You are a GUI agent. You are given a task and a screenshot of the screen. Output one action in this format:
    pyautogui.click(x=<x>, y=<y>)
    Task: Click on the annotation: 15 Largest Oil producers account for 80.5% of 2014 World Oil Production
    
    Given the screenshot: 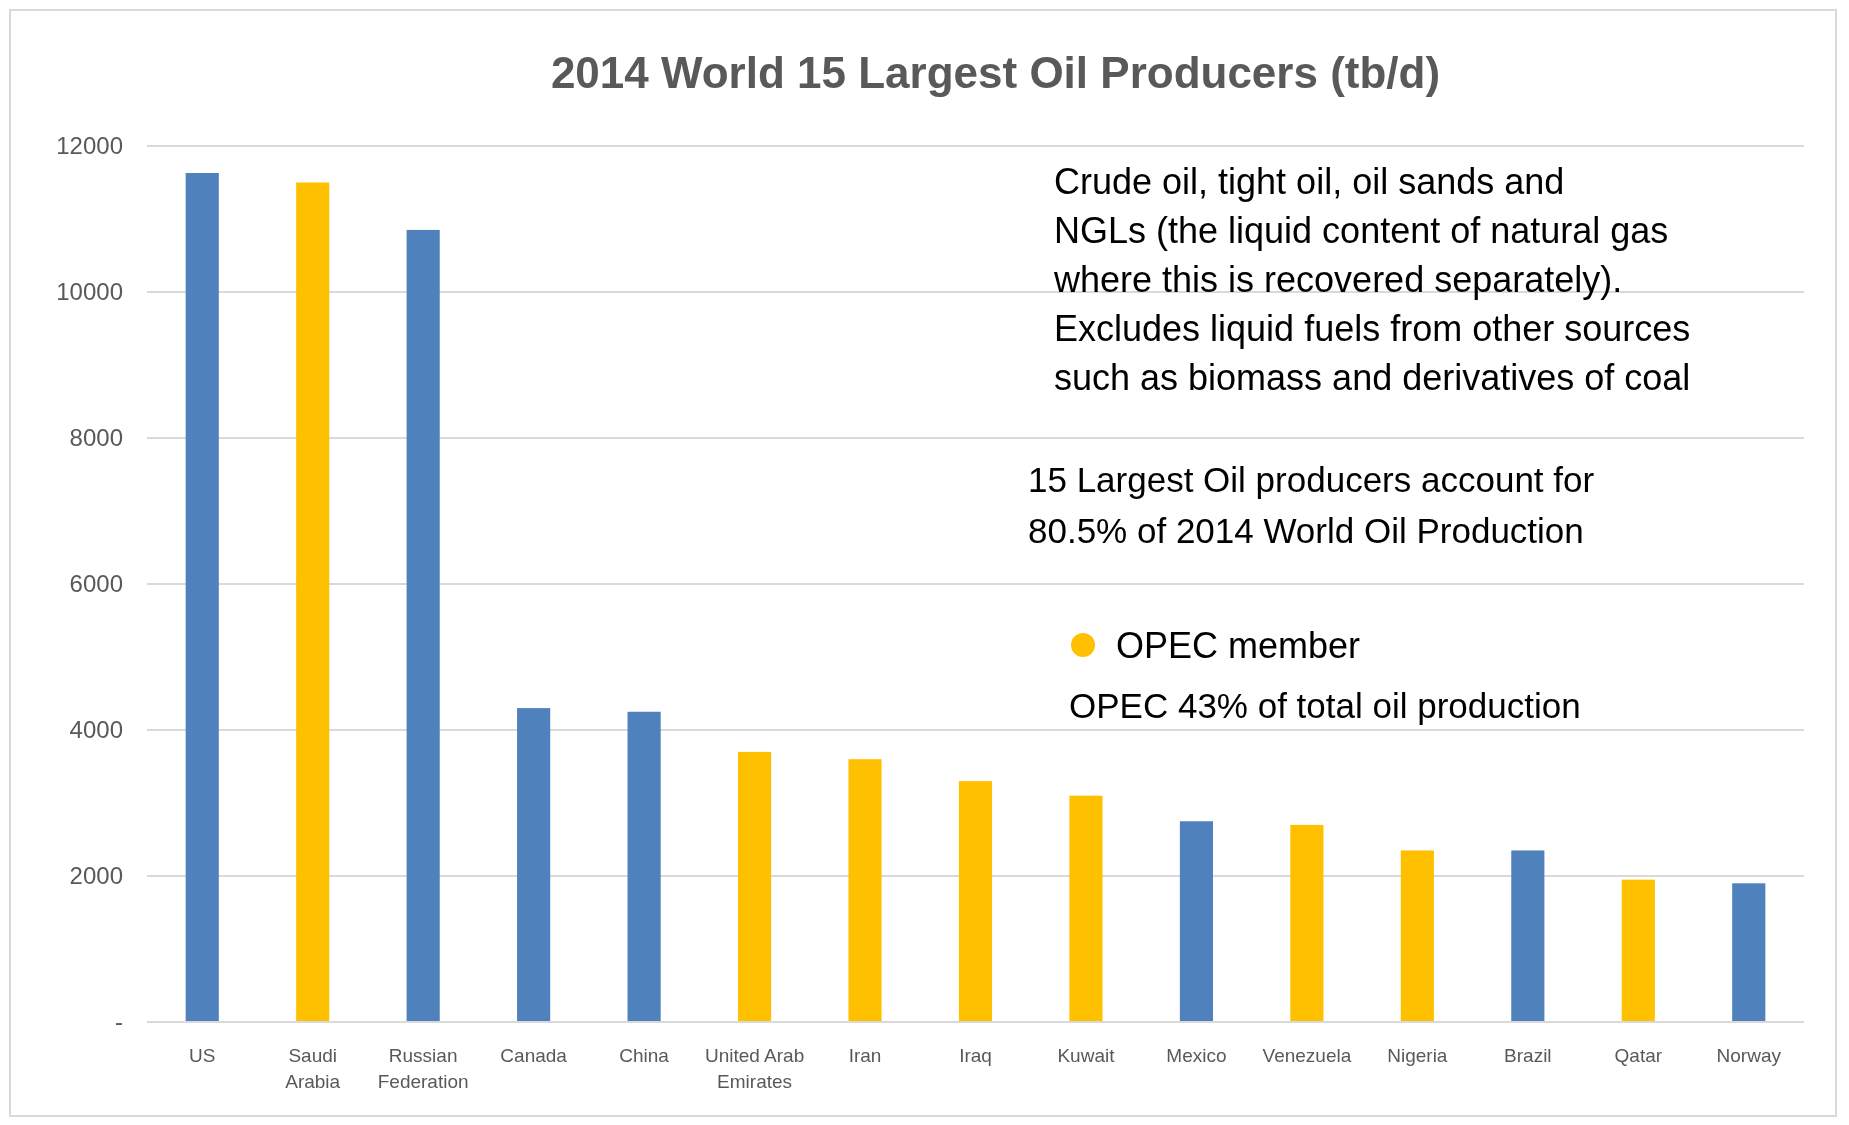 What is the action you would take?
    pyautogui.click(x=1311, y=505)
    